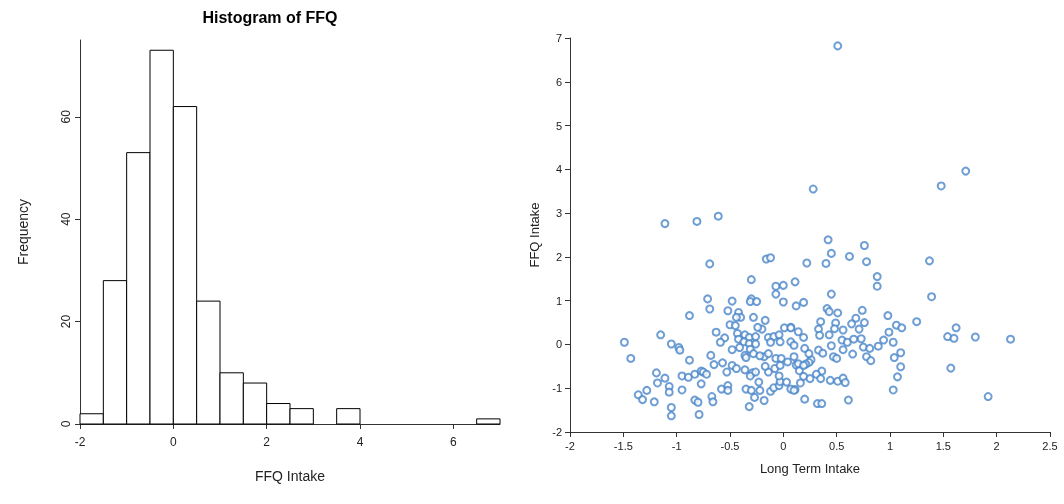 The width and height of the screenshot is (1064, 504). I want to click on y-tick-label: 40, so click(66, 219).